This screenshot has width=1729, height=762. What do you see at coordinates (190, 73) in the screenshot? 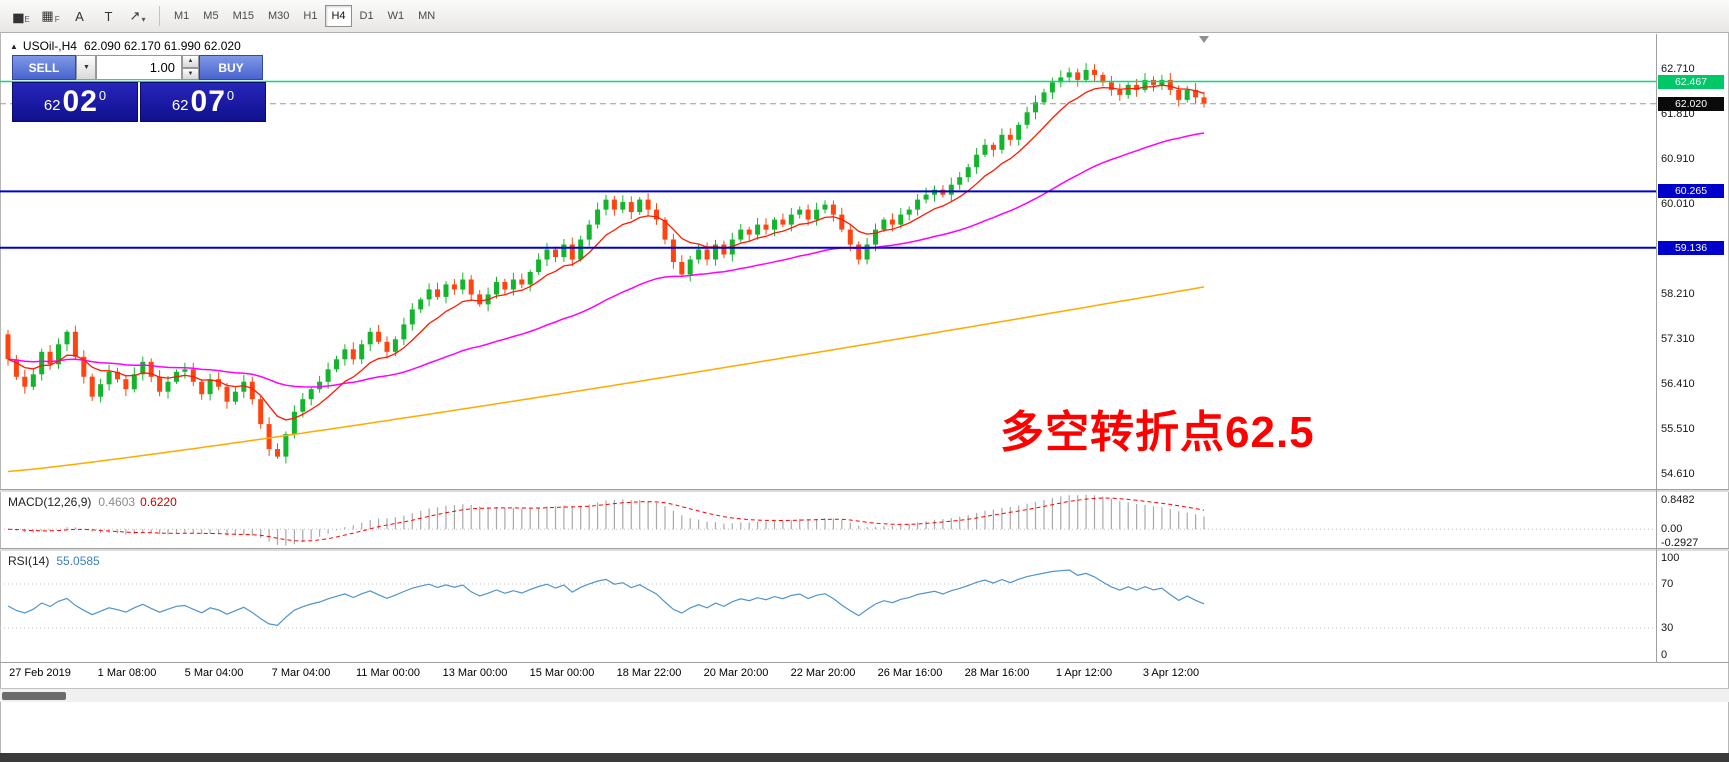
I see `volume-decrease-button: ▼` at bounding box center [190, 73].